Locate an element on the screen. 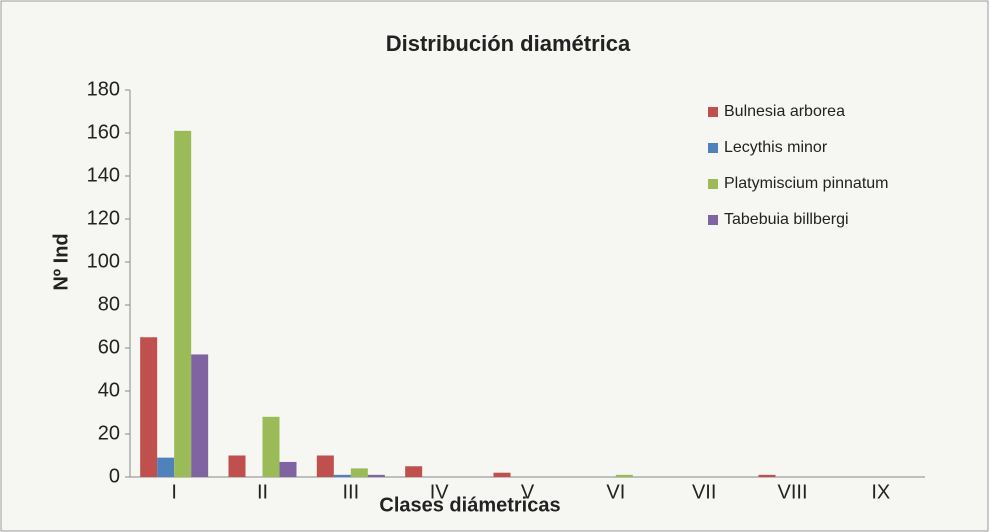  legend-label: Bulnesia arborea is located at coordinates (784, 111).